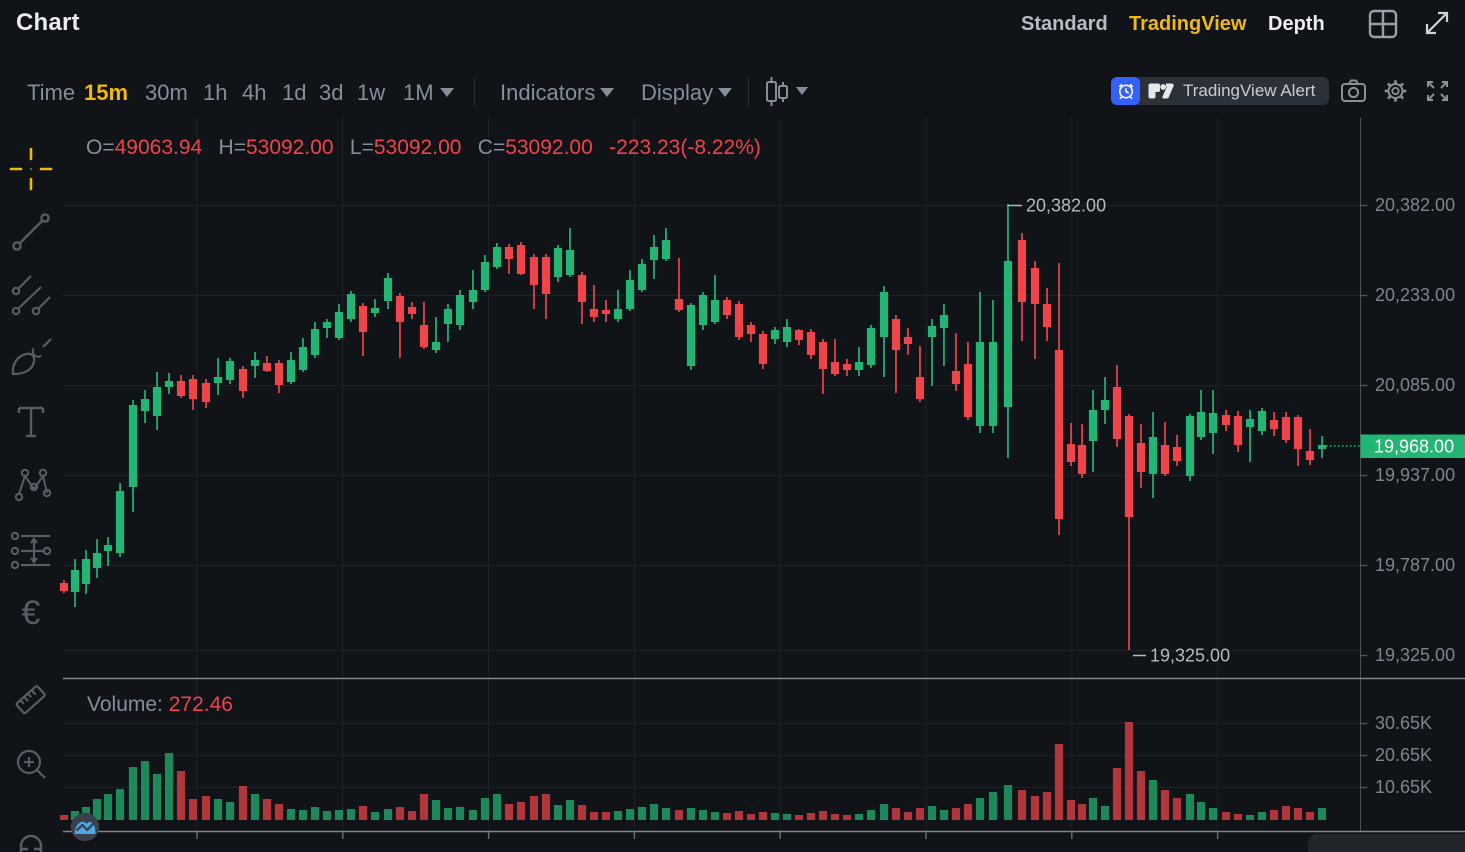  What do you see at coordinates (1403, 755) in the screenshot?
I see `svg-text: 20.65K` at bounding box center [1403, 755].